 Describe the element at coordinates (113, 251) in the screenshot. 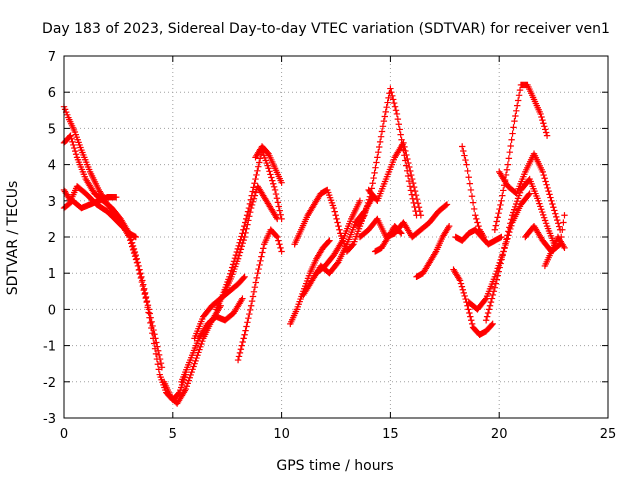

I see `series-arc2` at that location.